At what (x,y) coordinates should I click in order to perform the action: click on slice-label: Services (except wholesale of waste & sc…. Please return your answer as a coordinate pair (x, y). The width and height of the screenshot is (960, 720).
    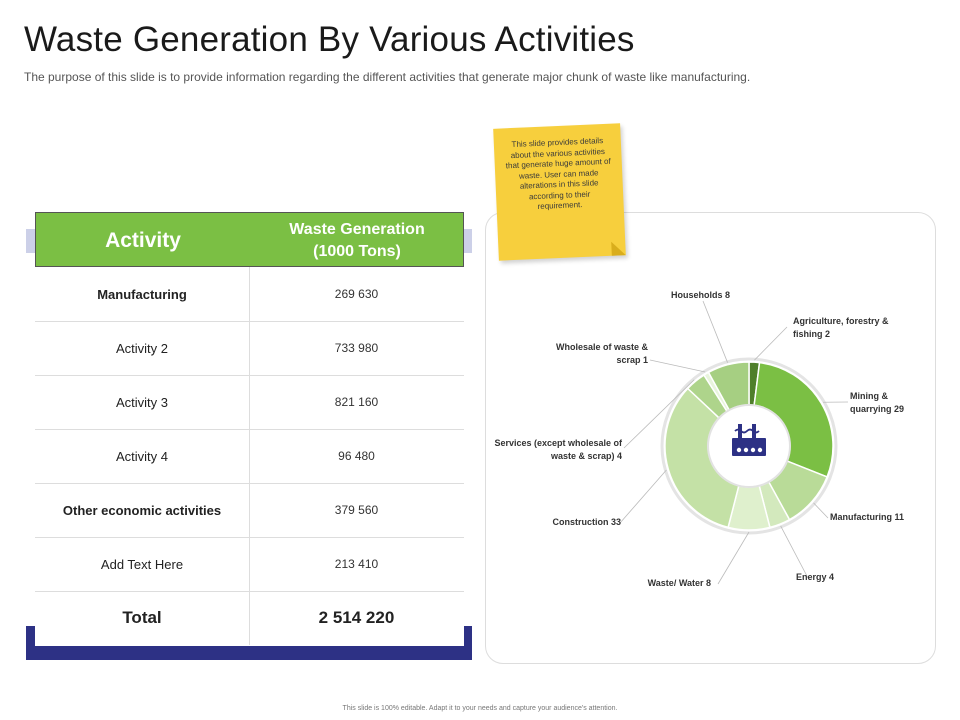
    Looking at the image, I should click on (558, 449).